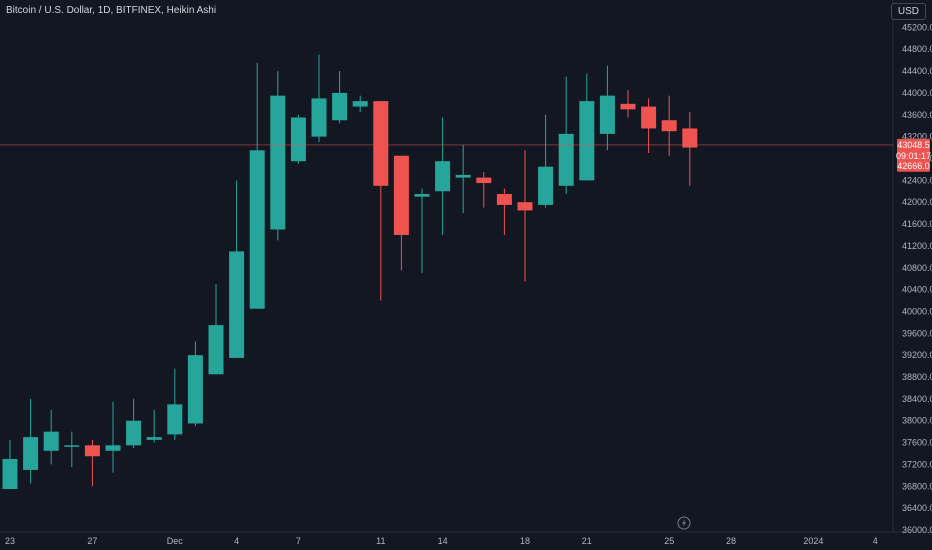 This screenshot has width=932, height=550. Describe the element at coordinates (917, 508) in the screenshot. I see `price-tick-label: 36400.0` at that location.